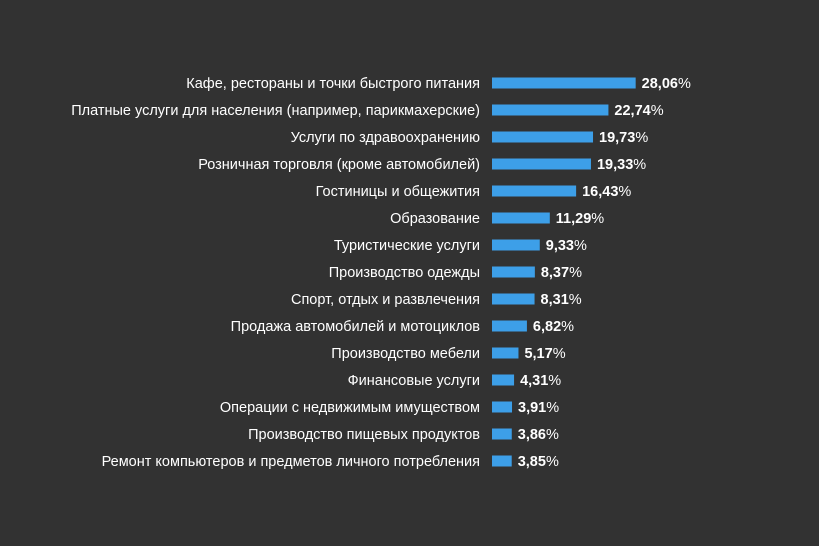 This screenshot has height=546, width=819. Describe the element at coordinates (398, 192) in the screenshot. I see `category-label: Гостиницы и общежития` at that location.